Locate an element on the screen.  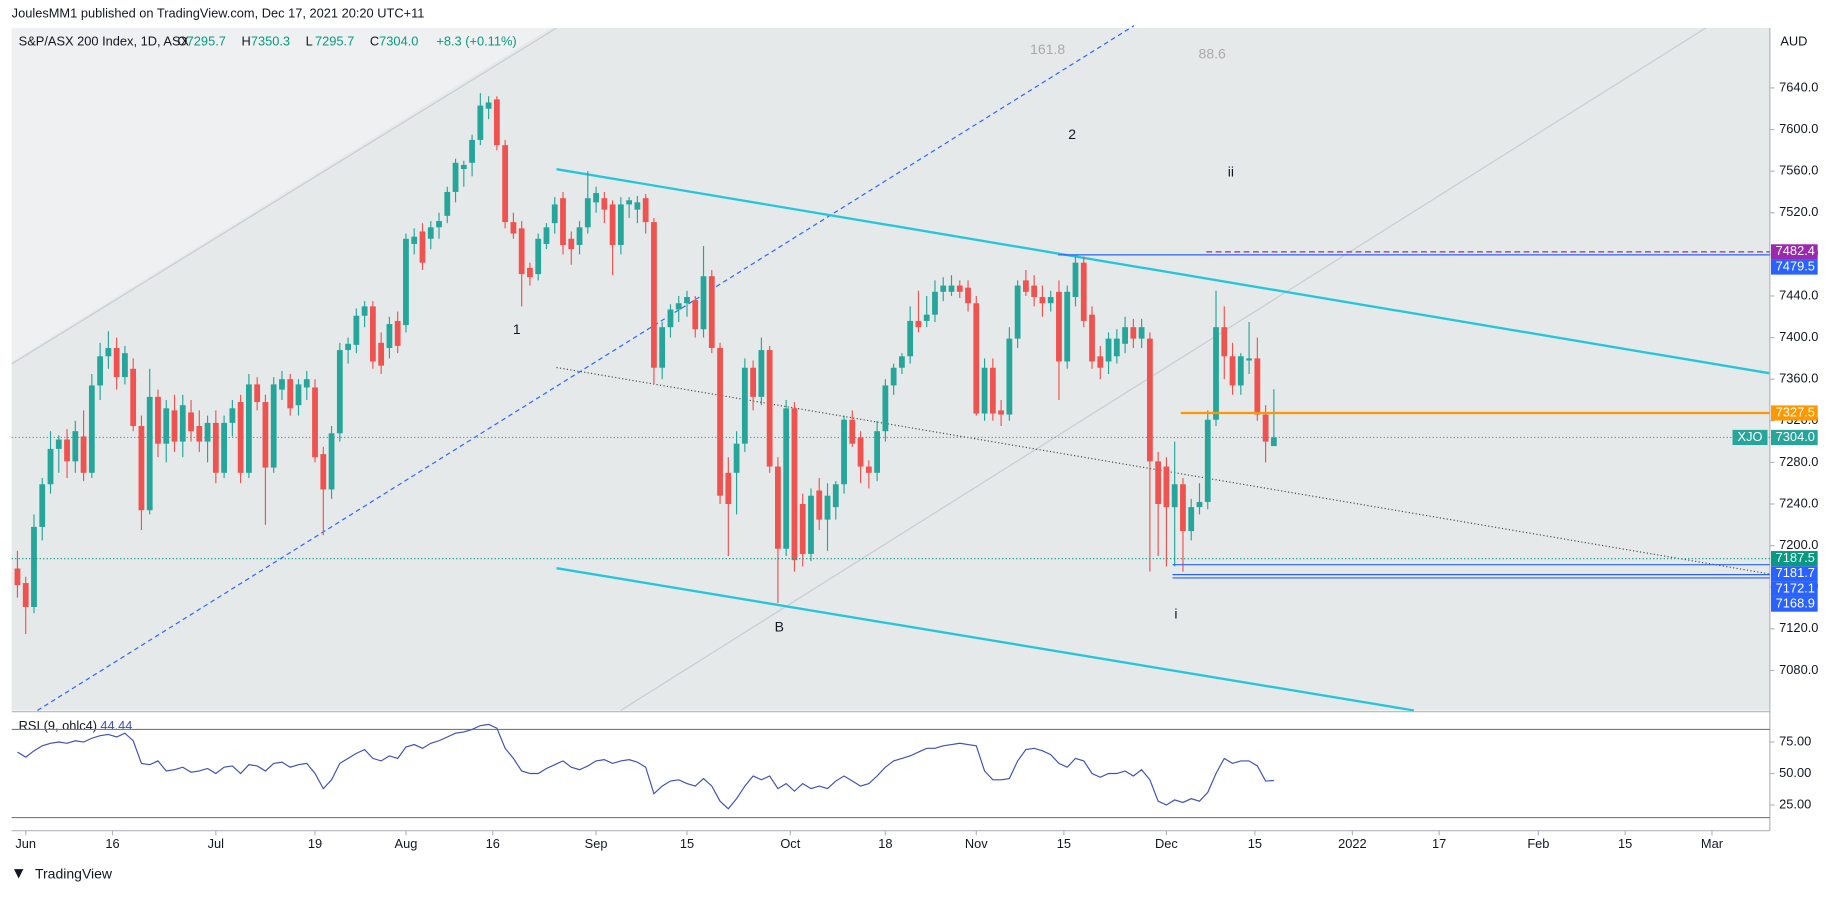
ohlc-key: H is located at coordinates (246, 40).